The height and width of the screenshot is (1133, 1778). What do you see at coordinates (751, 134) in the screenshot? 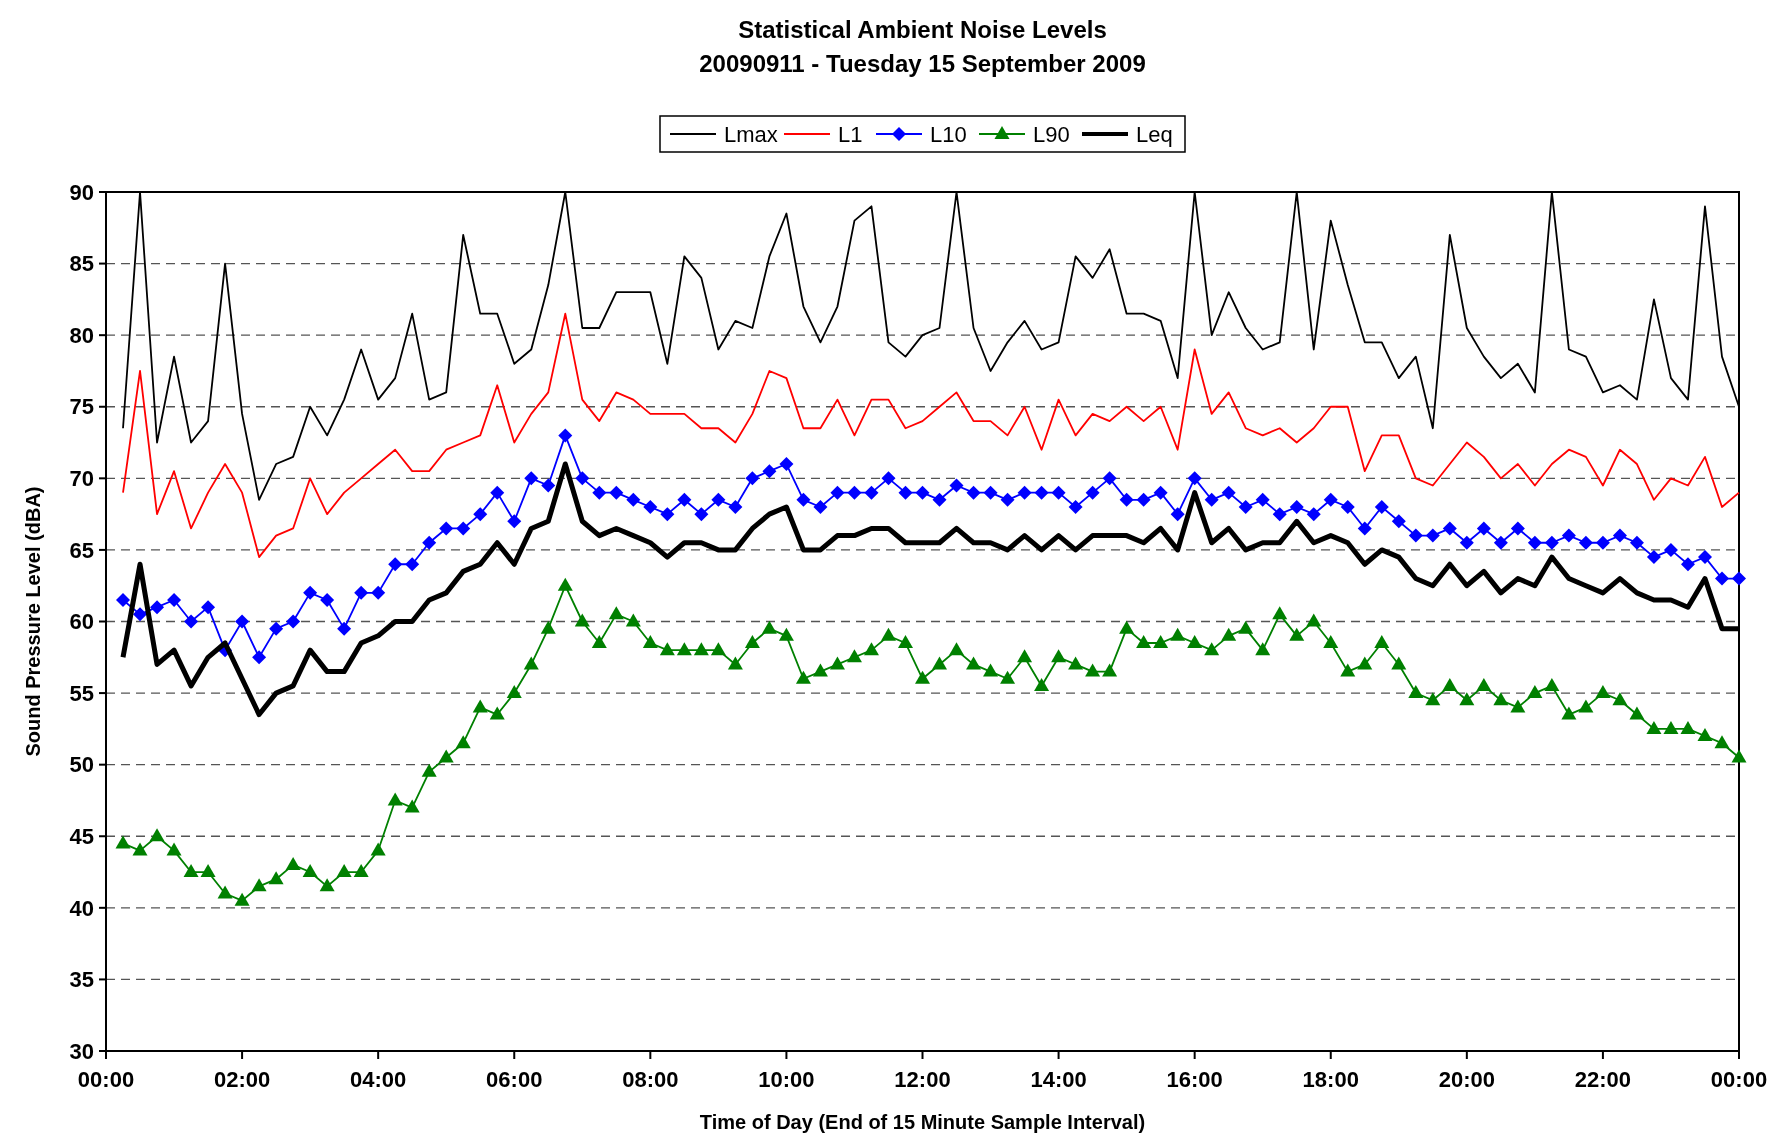
I see `legend-label: Lmax` at bounding box center [751, 134].